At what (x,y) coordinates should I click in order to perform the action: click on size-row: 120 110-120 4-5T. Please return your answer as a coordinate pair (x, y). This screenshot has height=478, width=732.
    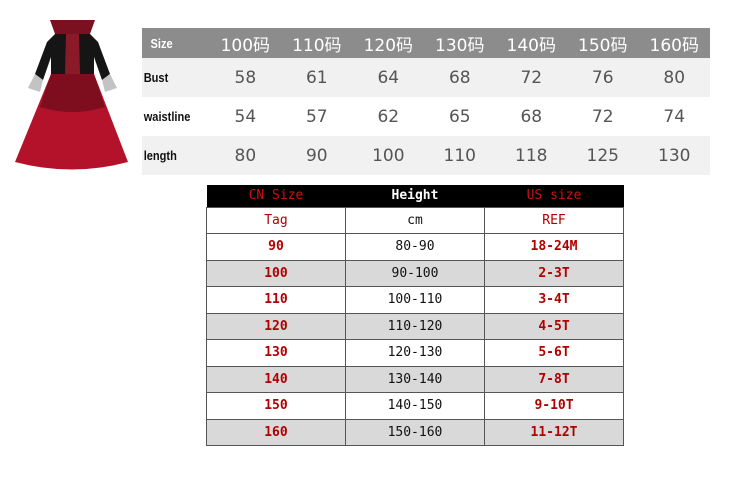
    Looking at the image, I should click on (415, 326).